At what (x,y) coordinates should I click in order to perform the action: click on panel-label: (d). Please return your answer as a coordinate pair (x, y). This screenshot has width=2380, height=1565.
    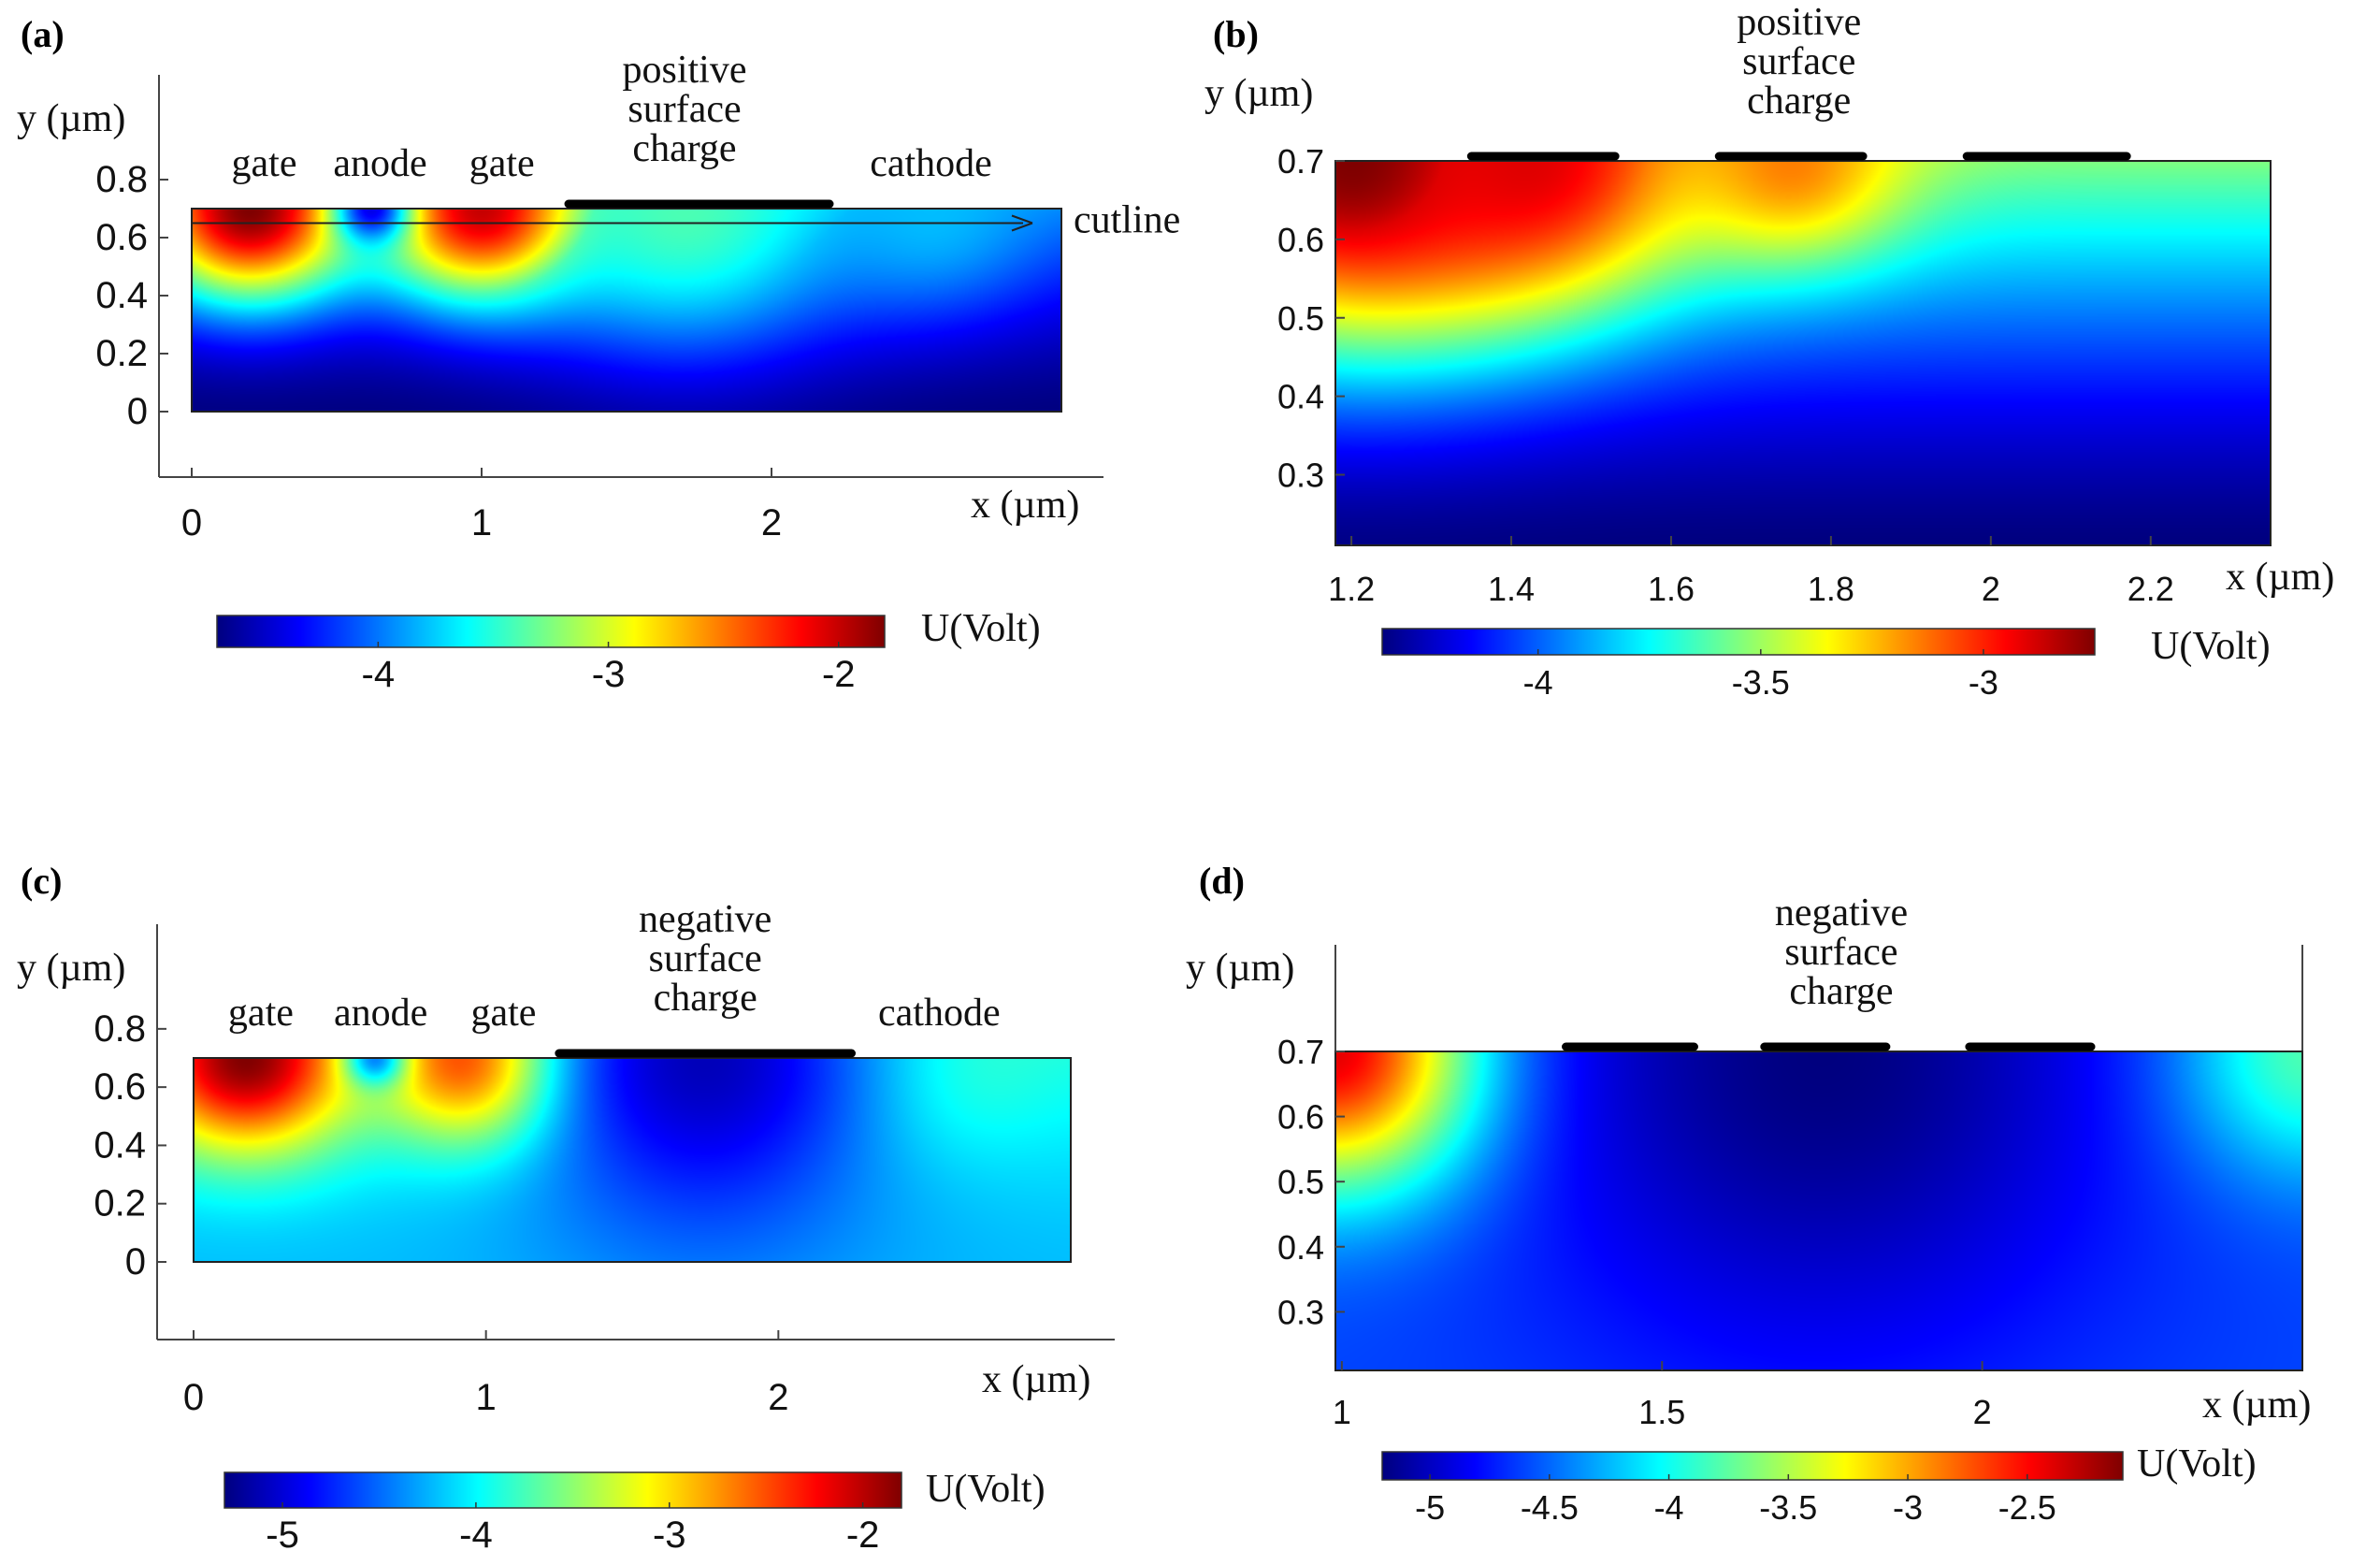
    Looking at the image, I should click on (1222, 881).